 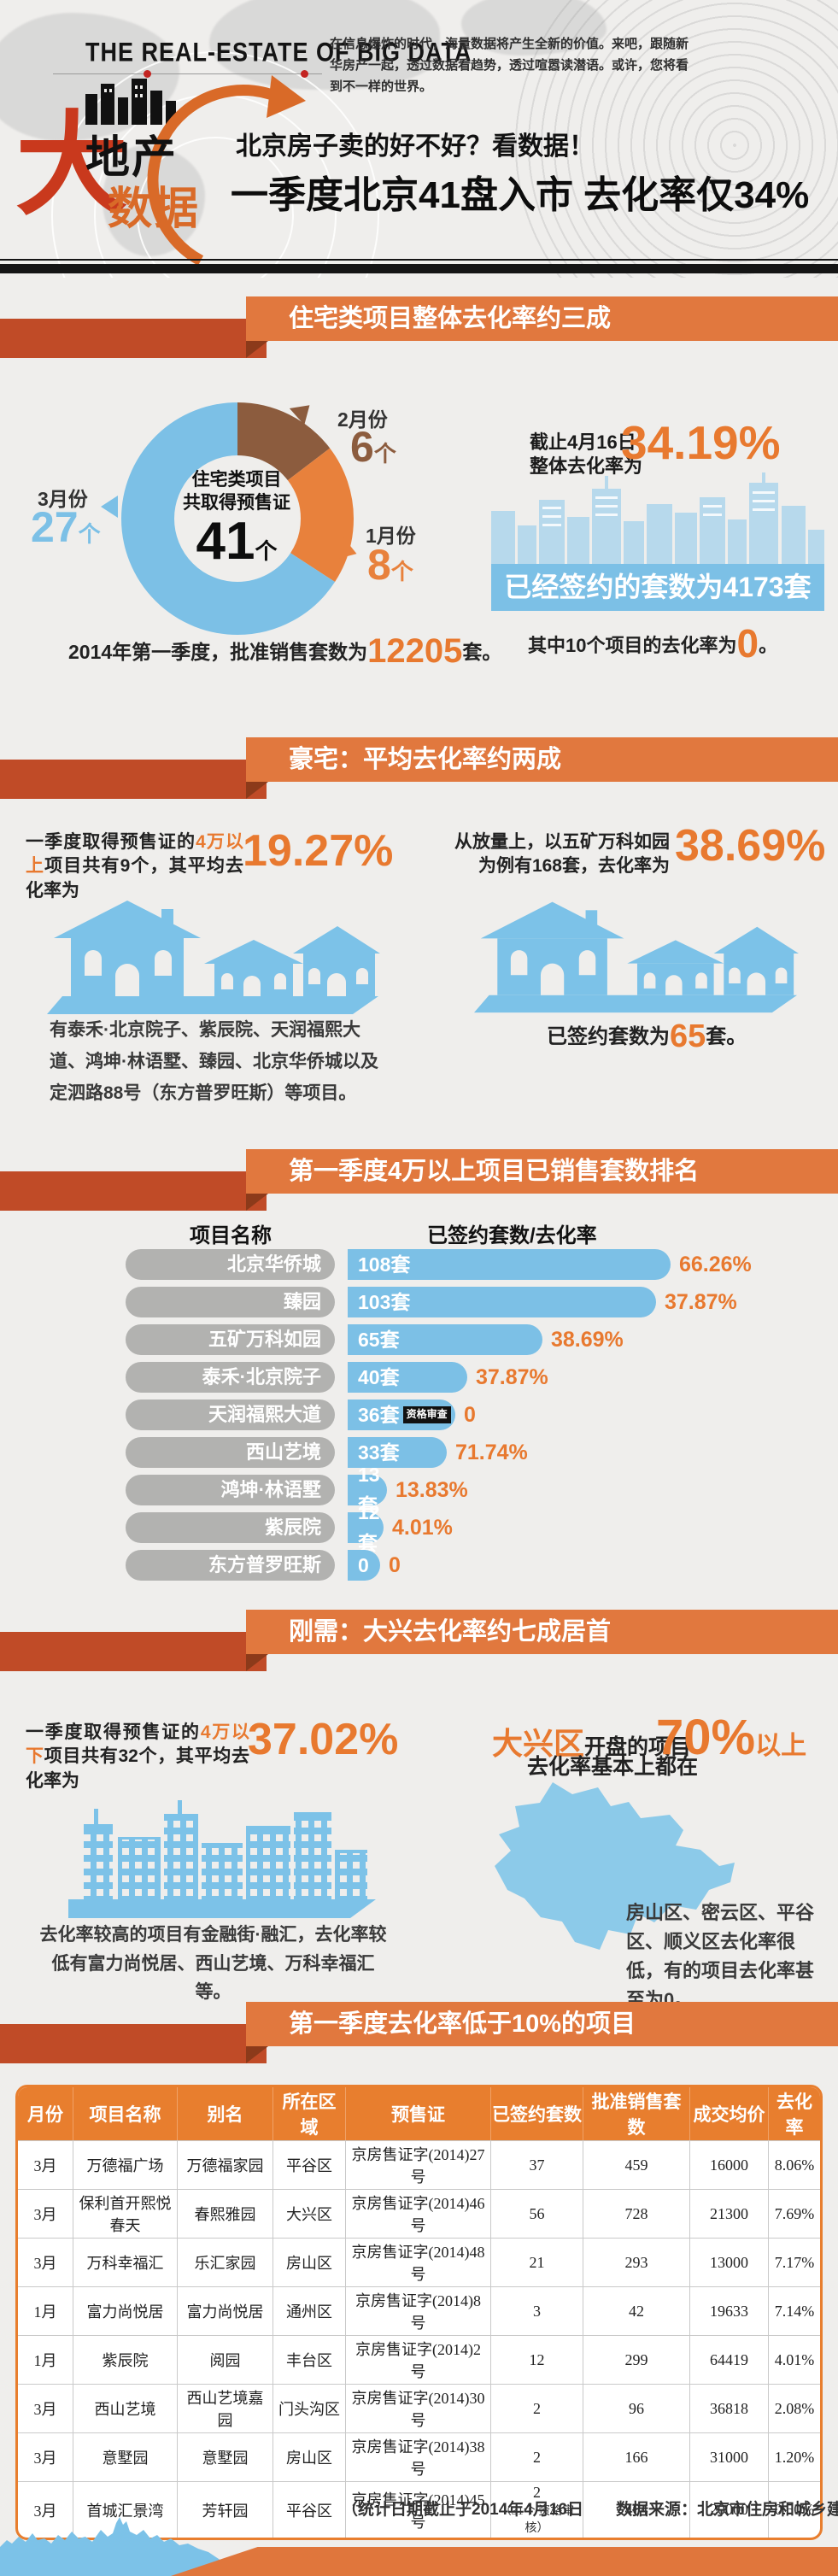 I want to click on logo-word-top: 地产, so click(x=132, y=158).